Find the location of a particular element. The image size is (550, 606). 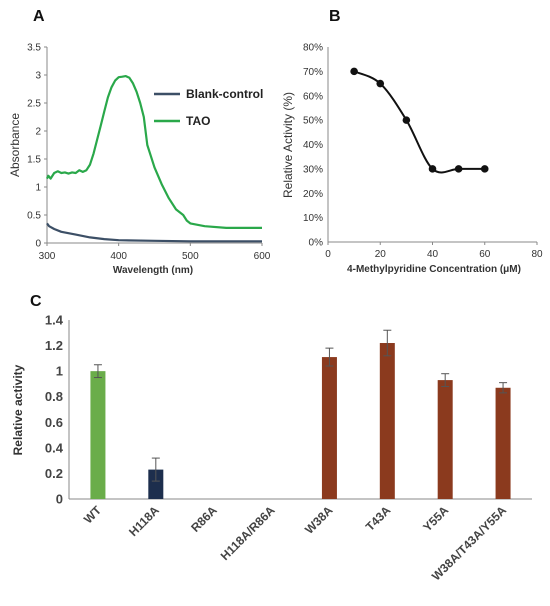

panel-label-a: A is located at coordinates (39, 16).